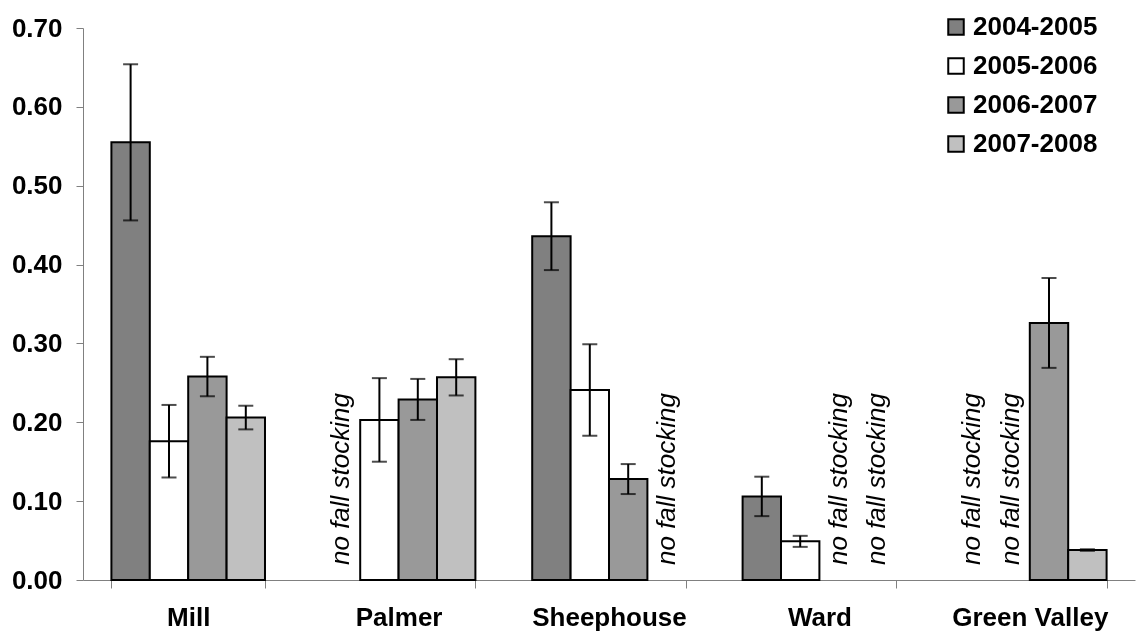  What do you see at coordinates (819, 616) in the screenshot?
I see `x-tick-label: Ward` at bounding box center [819, 616].